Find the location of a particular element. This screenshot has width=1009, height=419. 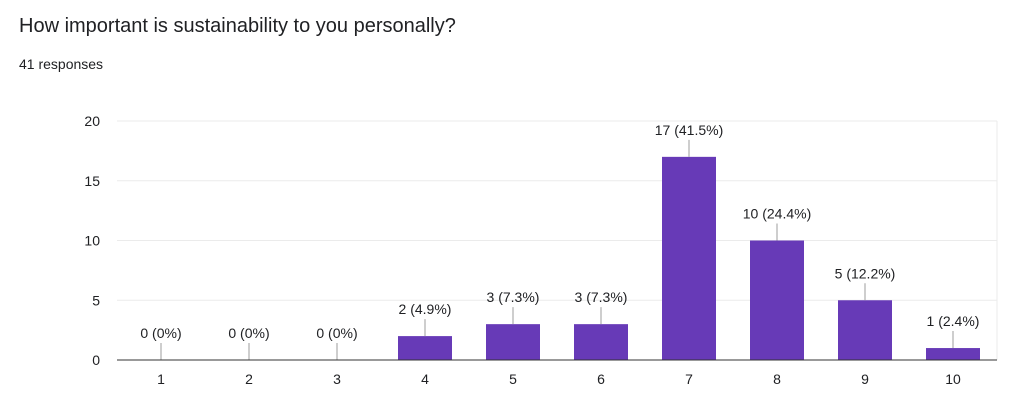

data-label: 2 (4.9%) is located at coordinates (425, 309).